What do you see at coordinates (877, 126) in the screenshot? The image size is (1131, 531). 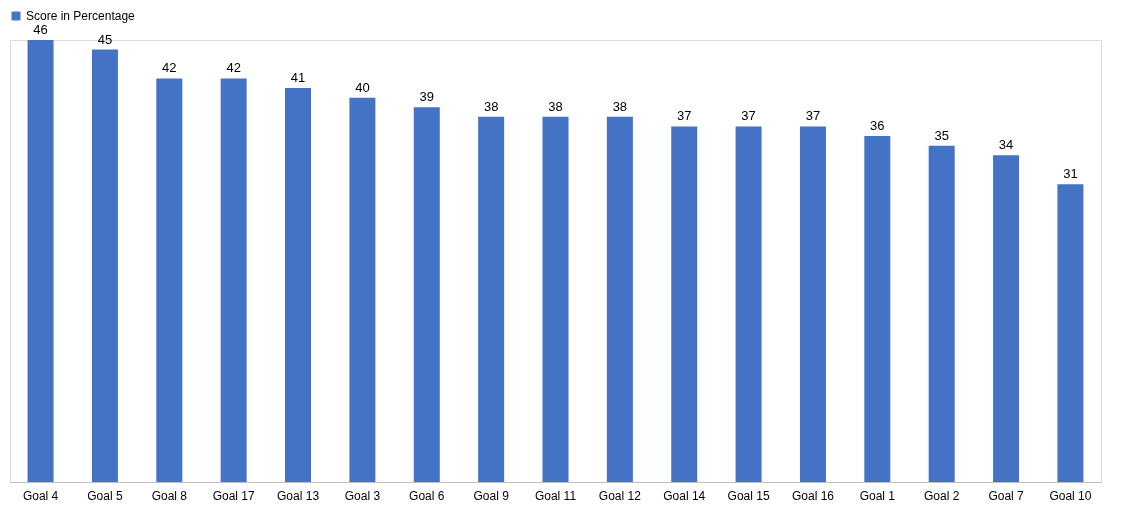 I see `data-label: 36` at bounding box center [877, 126].